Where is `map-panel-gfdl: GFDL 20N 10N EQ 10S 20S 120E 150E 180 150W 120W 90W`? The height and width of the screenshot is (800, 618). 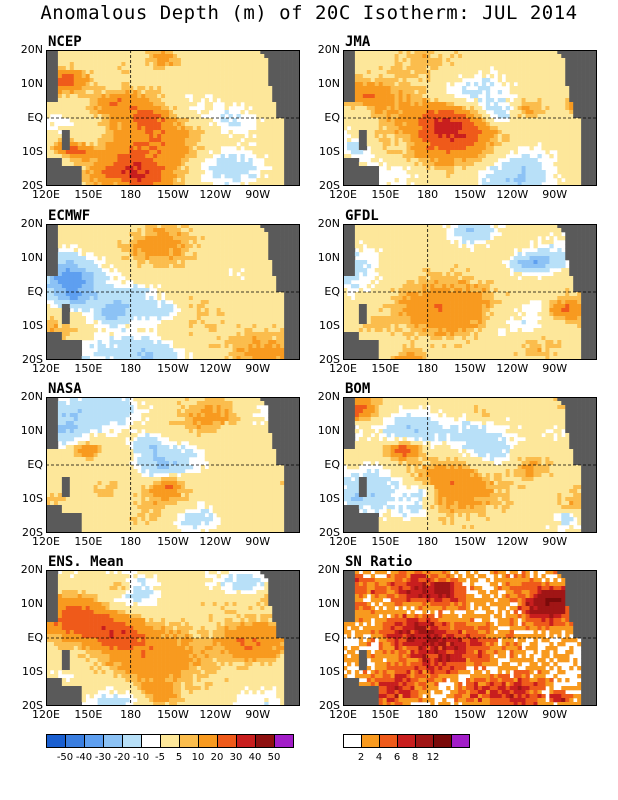
map-panel-gfdl: GFDL 20N 10N EQ 10S 20S 120E 150E 180 150W 120W 90W is located at coordinates (457, 291).